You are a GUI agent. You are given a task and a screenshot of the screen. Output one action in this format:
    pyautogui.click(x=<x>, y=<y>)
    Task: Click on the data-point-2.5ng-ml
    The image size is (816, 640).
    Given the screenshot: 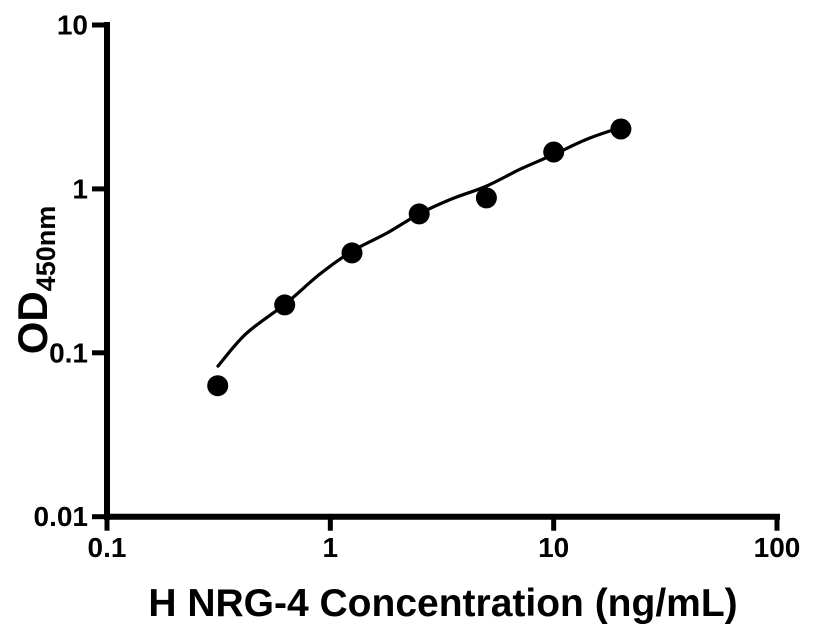 What is the action you would take?
    pyautogui.click(x=419, y=214)
    